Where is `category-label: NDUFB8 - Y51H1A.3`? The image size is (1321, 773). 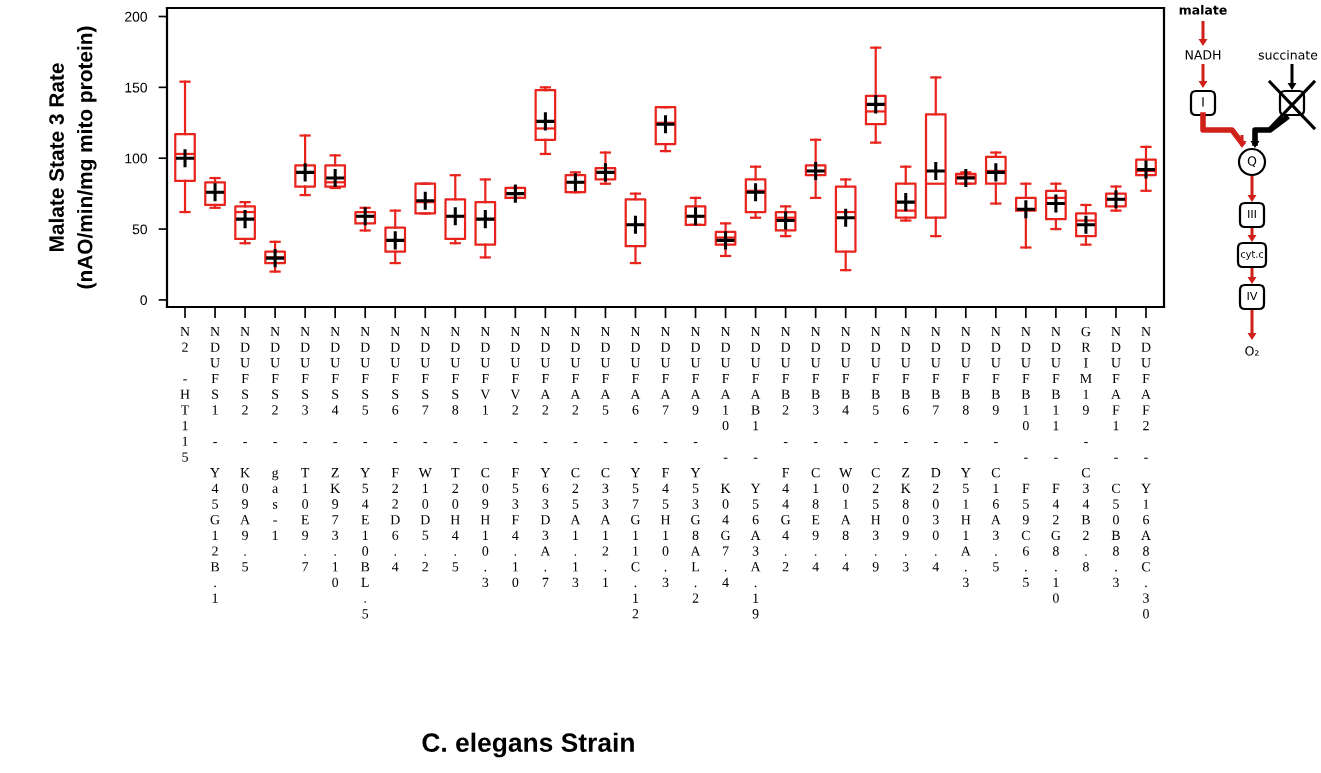
category-label: NDUFB8 - Y51H1A.3 is located at coordinates (965, 457).